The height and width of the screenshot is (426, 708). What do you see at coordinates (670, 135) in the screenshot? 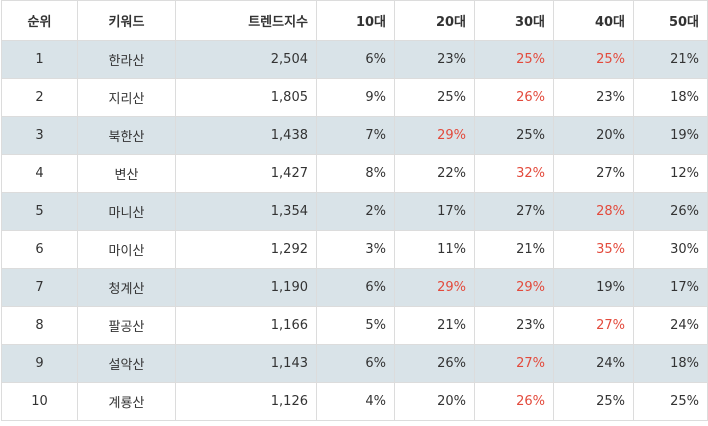
I see `age-50s-cell: 19%` at bounding box center [670, 135].